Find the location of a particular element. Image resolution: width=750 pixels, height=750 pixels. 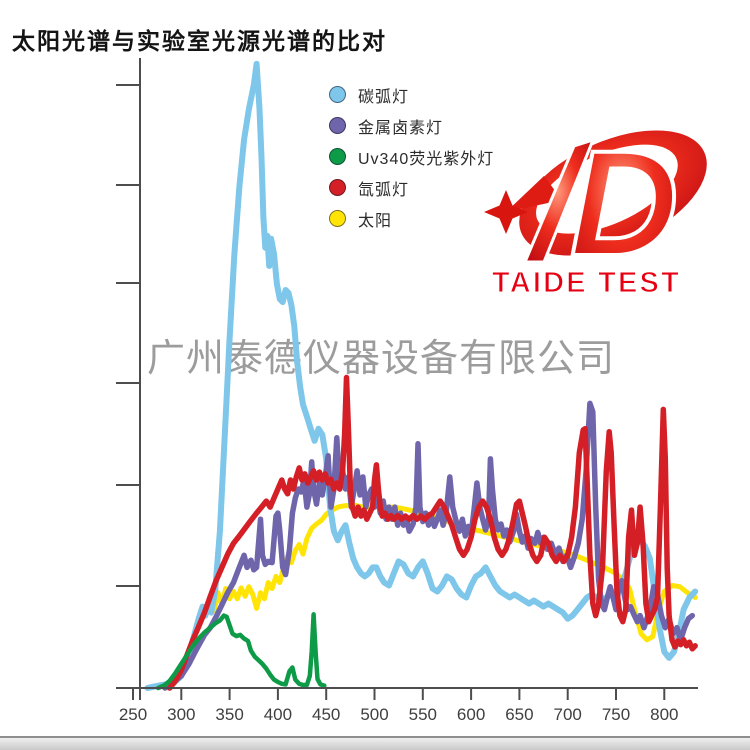

logo-tail is located at coordinates (534, 194).